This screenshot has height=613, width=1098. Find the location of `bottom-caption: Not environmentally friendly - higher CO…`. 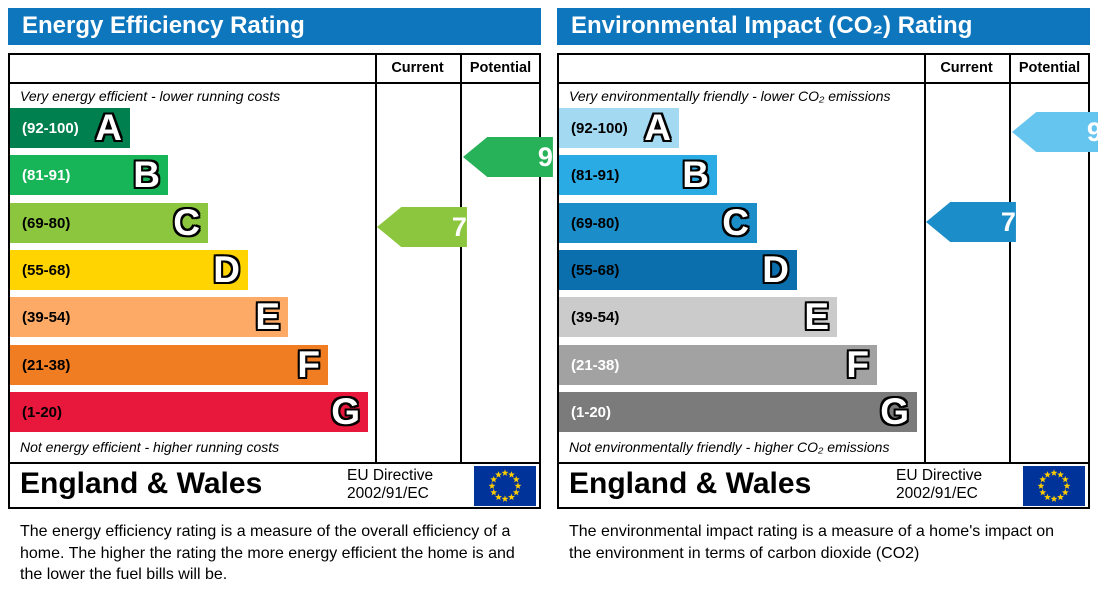

bottom-caption: Not environmentally friendly - higher CO… is located at coordinates (729, 447).